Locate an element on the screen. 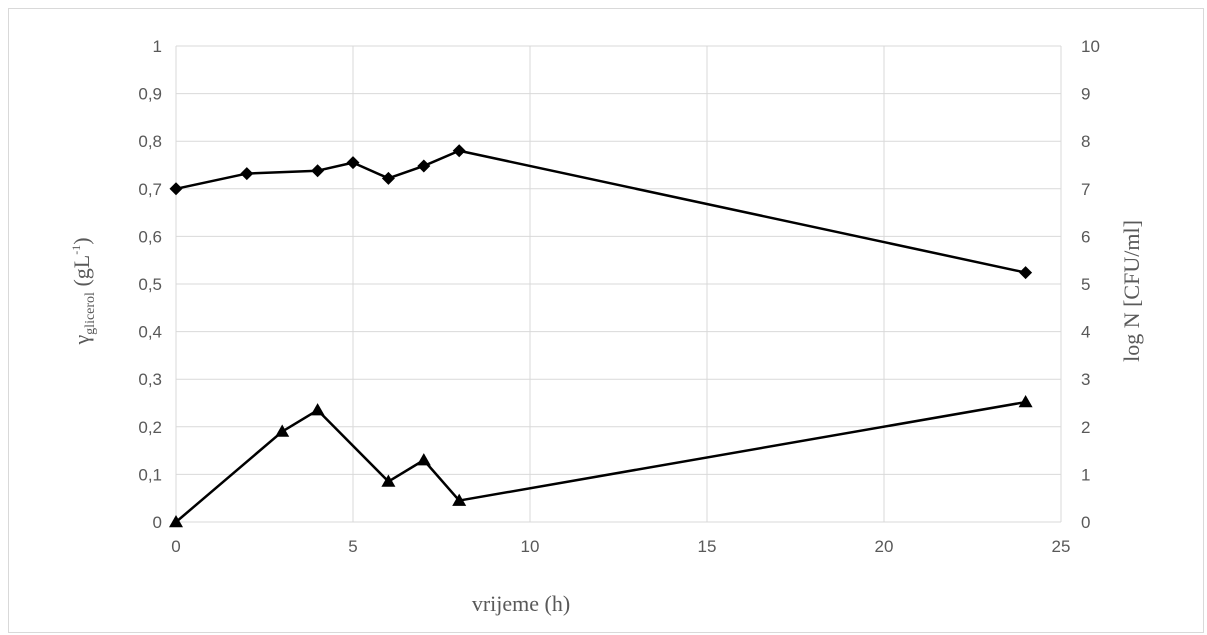 This screenshot has width=1207, height=635. x-tick-label: 20 is located at coordinates (884, 546).